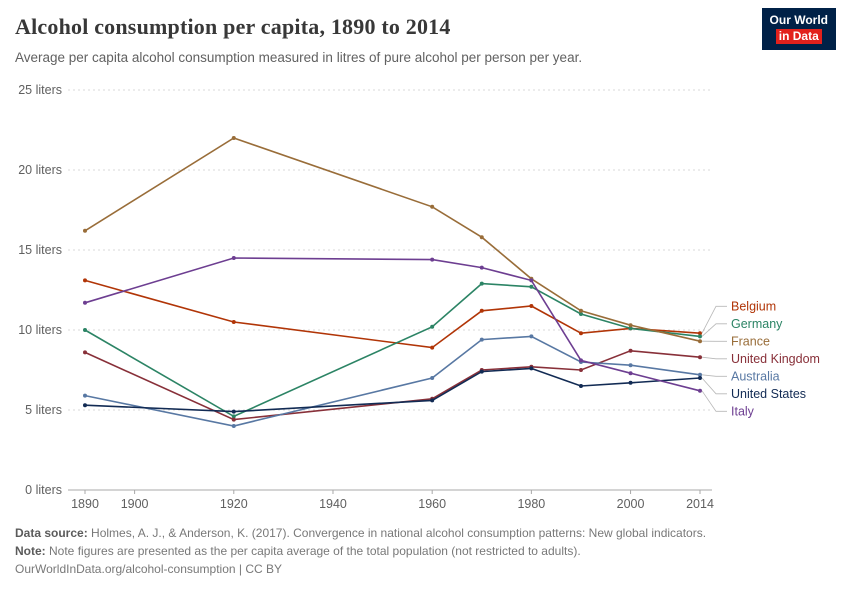  I want to click on y-tick-label: 5 liters, so click(43, 410).